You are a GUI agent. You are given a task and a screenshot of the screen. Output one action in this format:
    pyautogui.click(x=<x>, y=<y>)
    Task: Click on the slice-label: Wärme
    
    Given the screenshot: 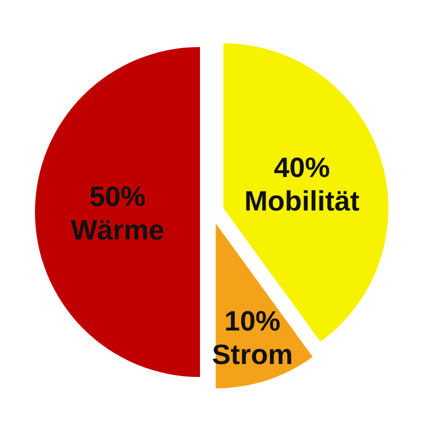 What is the action you would take?
    pyautogui.click(x=117, y=230)
    